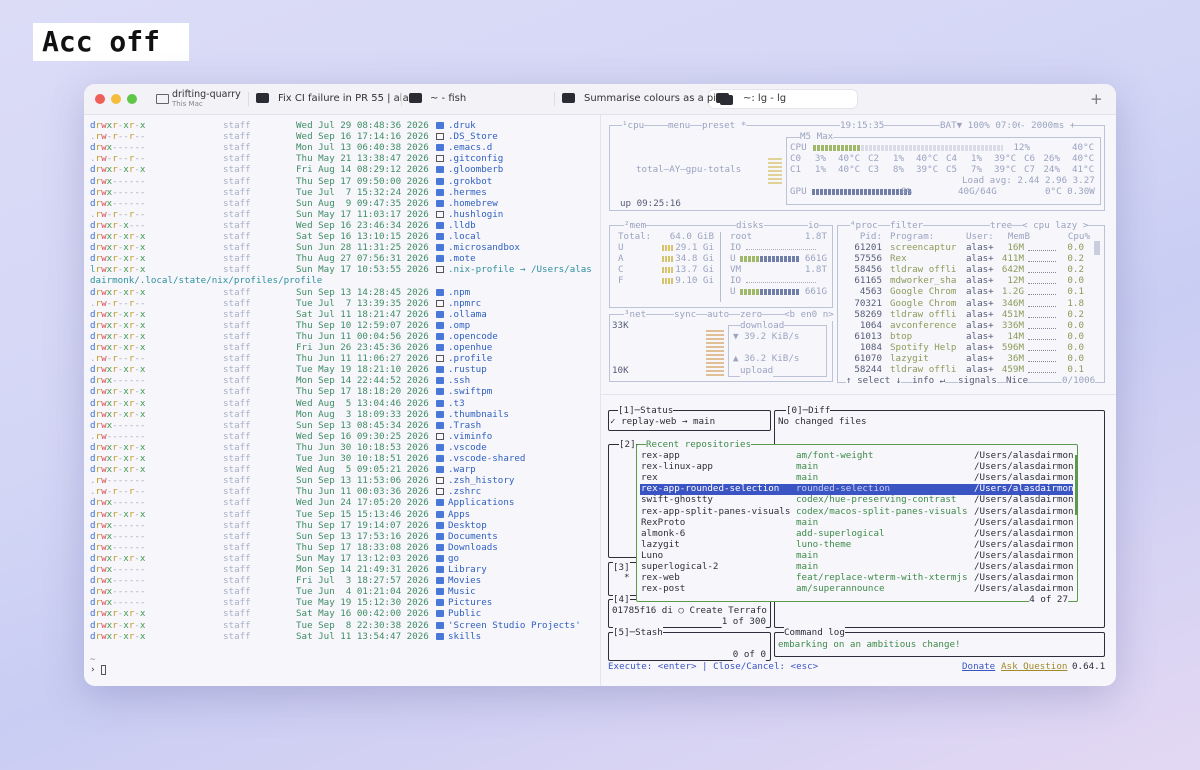  Describe the element at coordinates (663, 589) in the screenshot. I see `repo-name: rex-post` at that location.